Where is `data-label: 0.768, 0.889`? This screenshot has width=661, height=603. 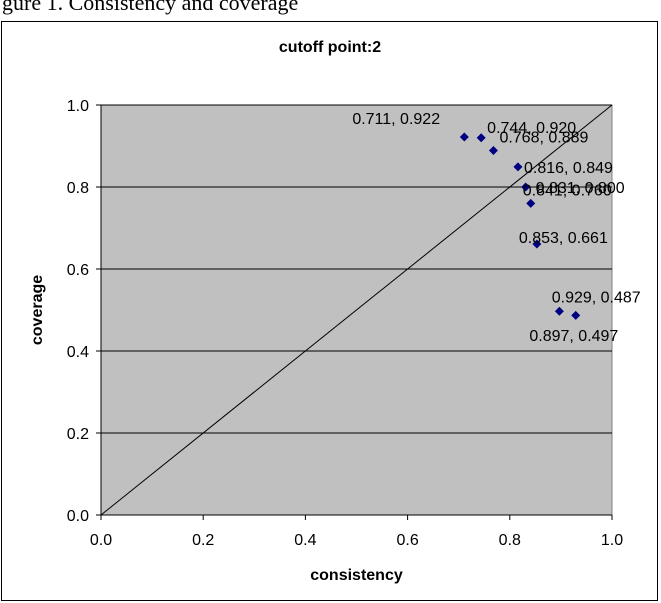
data-label: 0.768, 0.889 is located at coordinates (543, 138).